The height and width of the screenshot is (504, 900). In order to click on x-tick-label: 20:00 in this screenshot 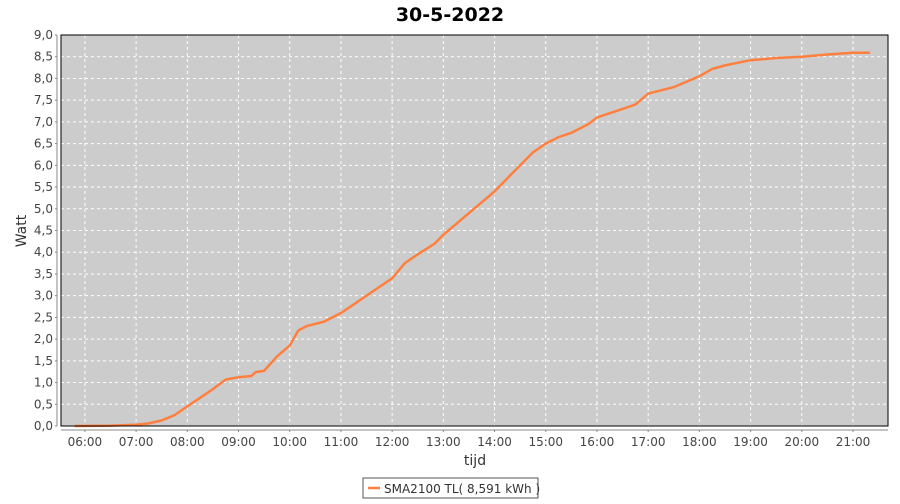, I will do `click(802, 442)`.